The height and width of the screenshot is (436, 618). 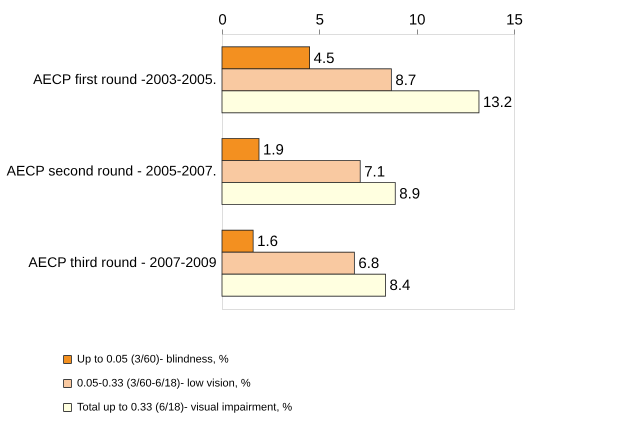 I want to click on data-label: 4.5, so click(x=324, y=58).